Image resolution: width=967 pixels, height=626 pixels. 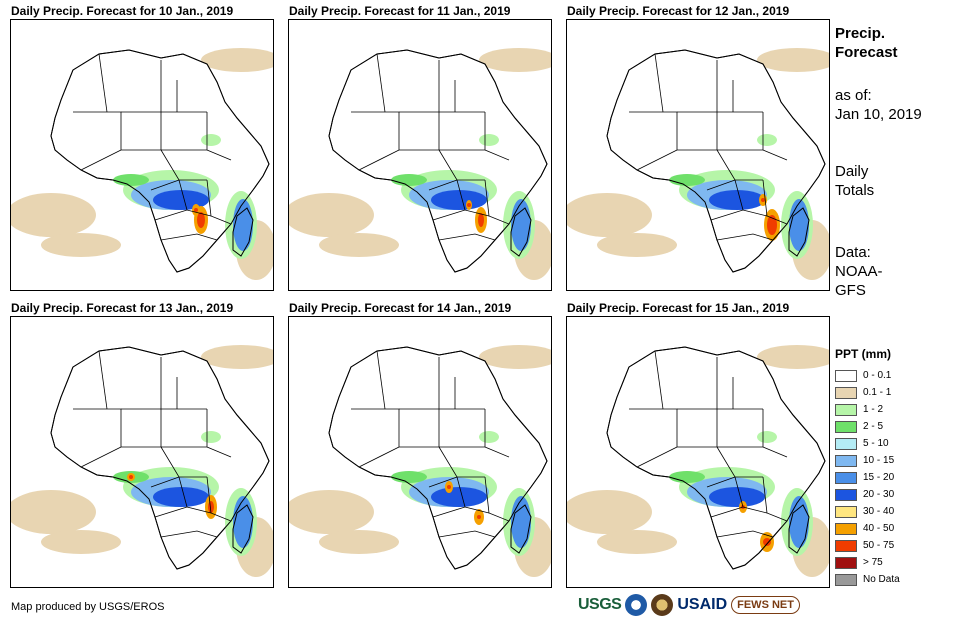 I want to click on legend-item: 10 - 15, so click(x=867, y=460).